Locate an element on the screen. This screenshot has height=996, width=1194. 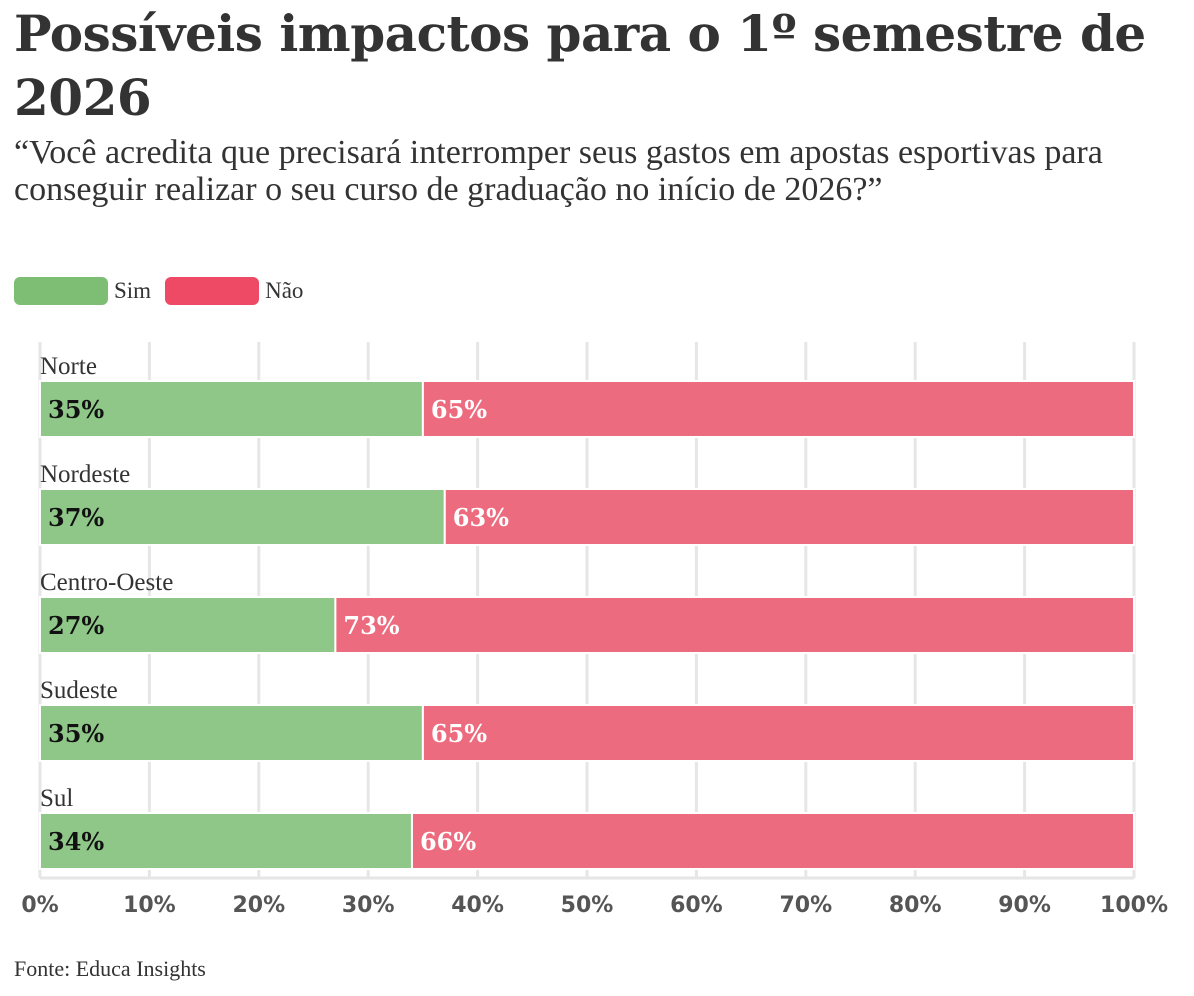
value-label-não-norte: 65% is located at coordinates (459, 409).